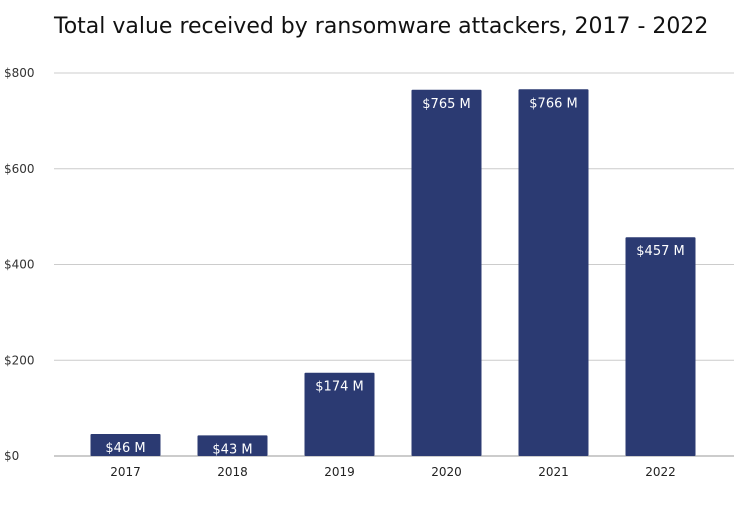 Image resolution: width=742 pixels, height=506 pixels. What do you see at coordinates (19, 169) in the screenshot?
I see `y-tick-label: $600` at bounding box center [19, 169].